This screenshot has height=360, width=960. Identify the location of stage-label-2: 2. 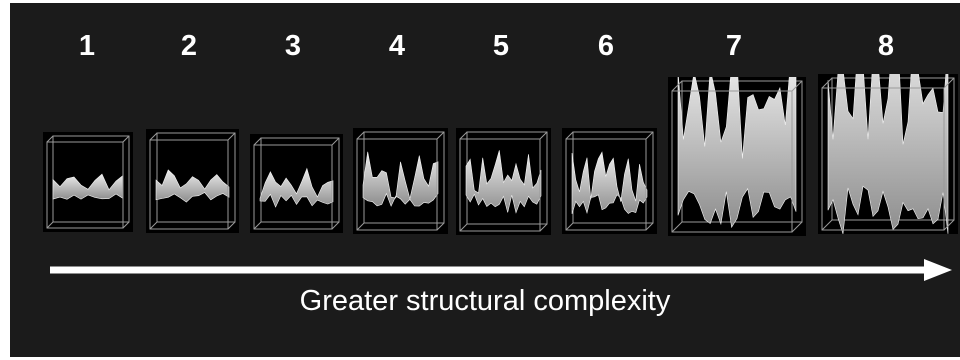
(189, 46).